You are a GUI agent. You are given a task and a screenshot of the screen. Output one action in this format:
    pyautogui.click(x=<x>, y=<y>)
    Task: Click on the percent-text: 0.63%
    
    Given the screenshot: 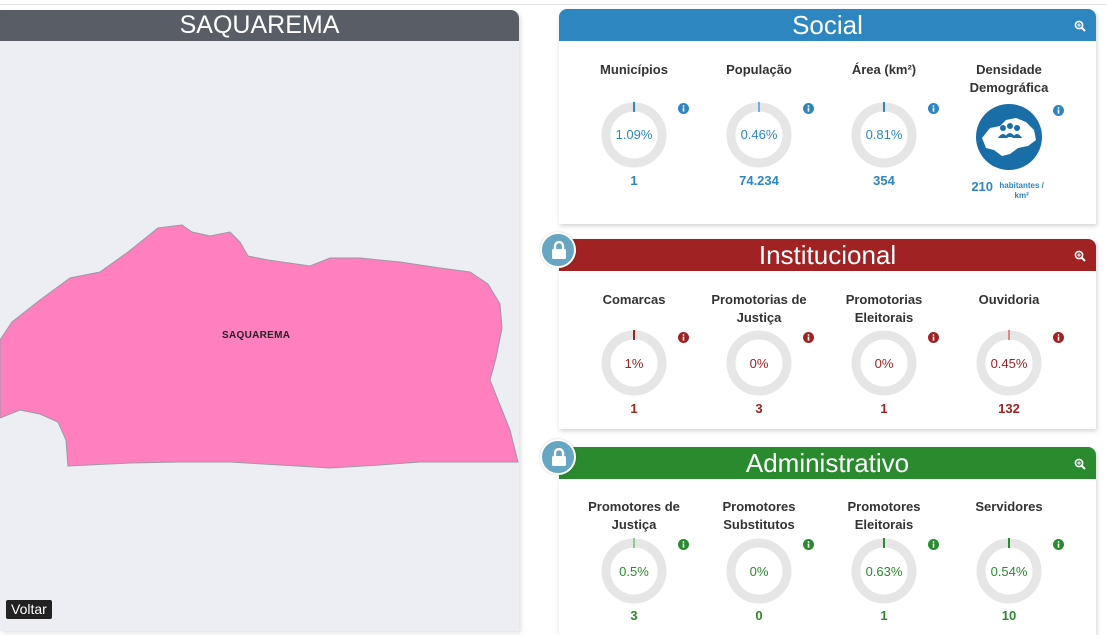 What is the action you would take?
    pyautogui.click(x=884, y=571)
    